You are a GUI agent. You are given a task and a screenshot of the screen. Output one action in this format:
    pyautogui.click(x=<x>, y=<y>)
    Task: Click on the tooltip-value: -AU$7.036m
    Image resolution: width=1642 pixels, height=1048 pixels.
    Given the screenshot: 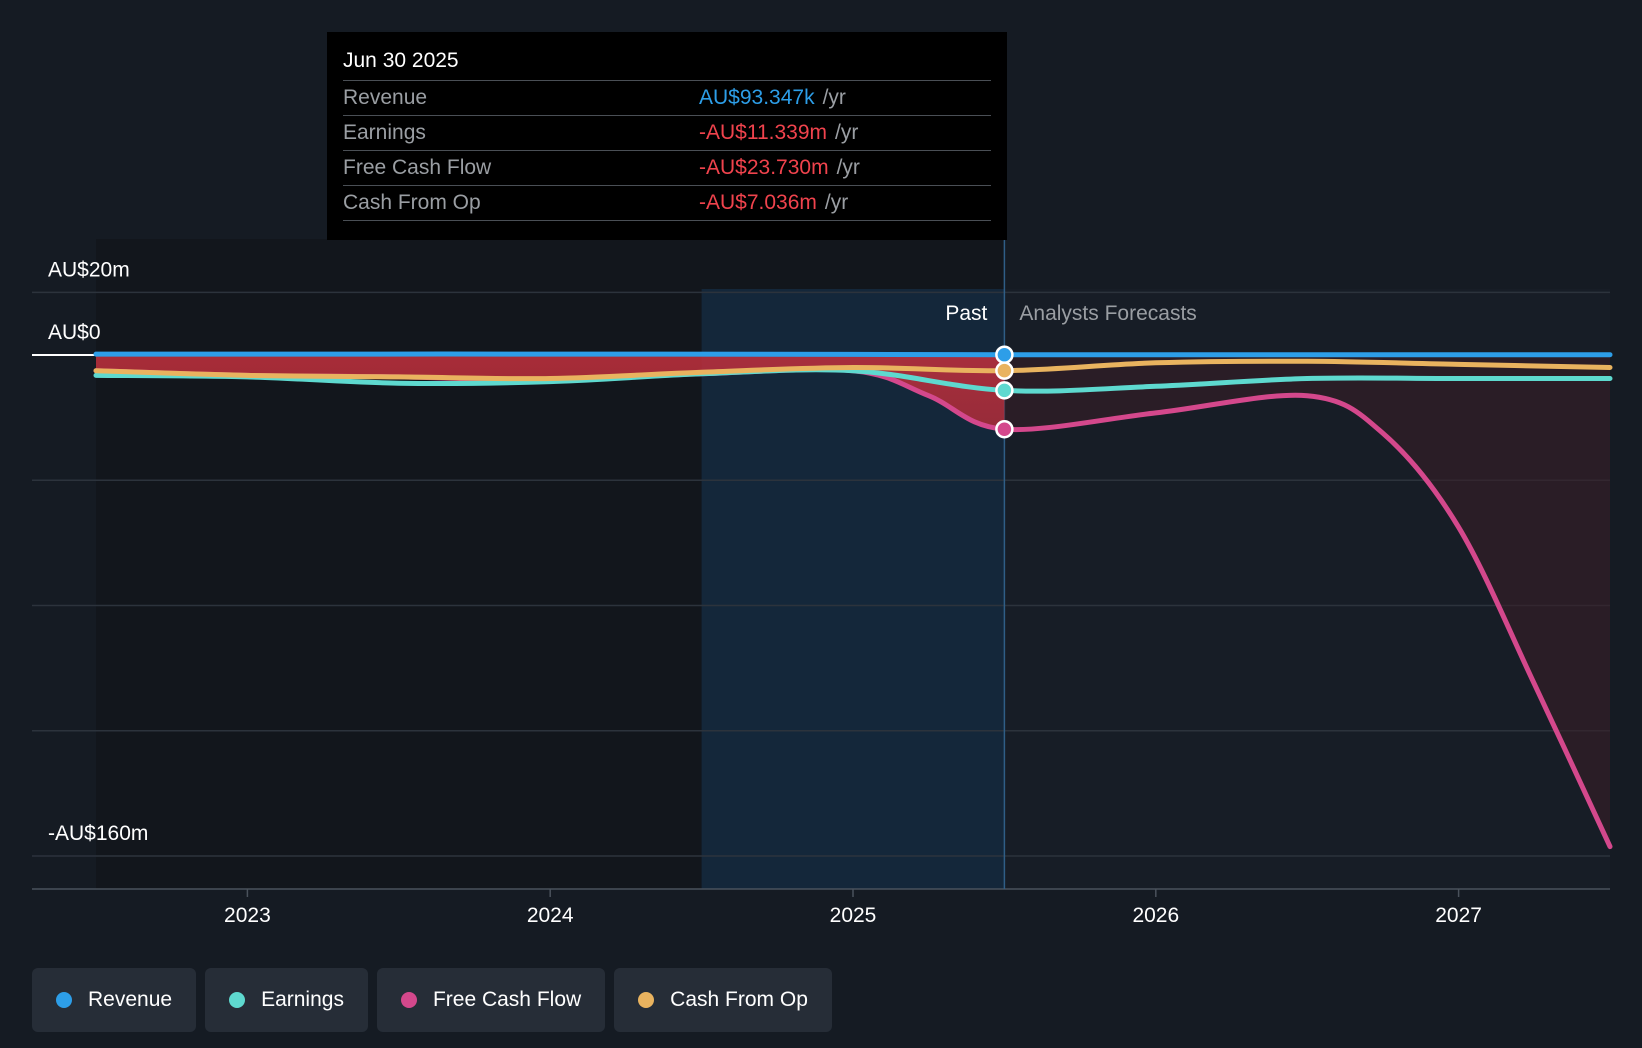 What is the action you would take?
    pyautogui.click(x=758, y=202)
    